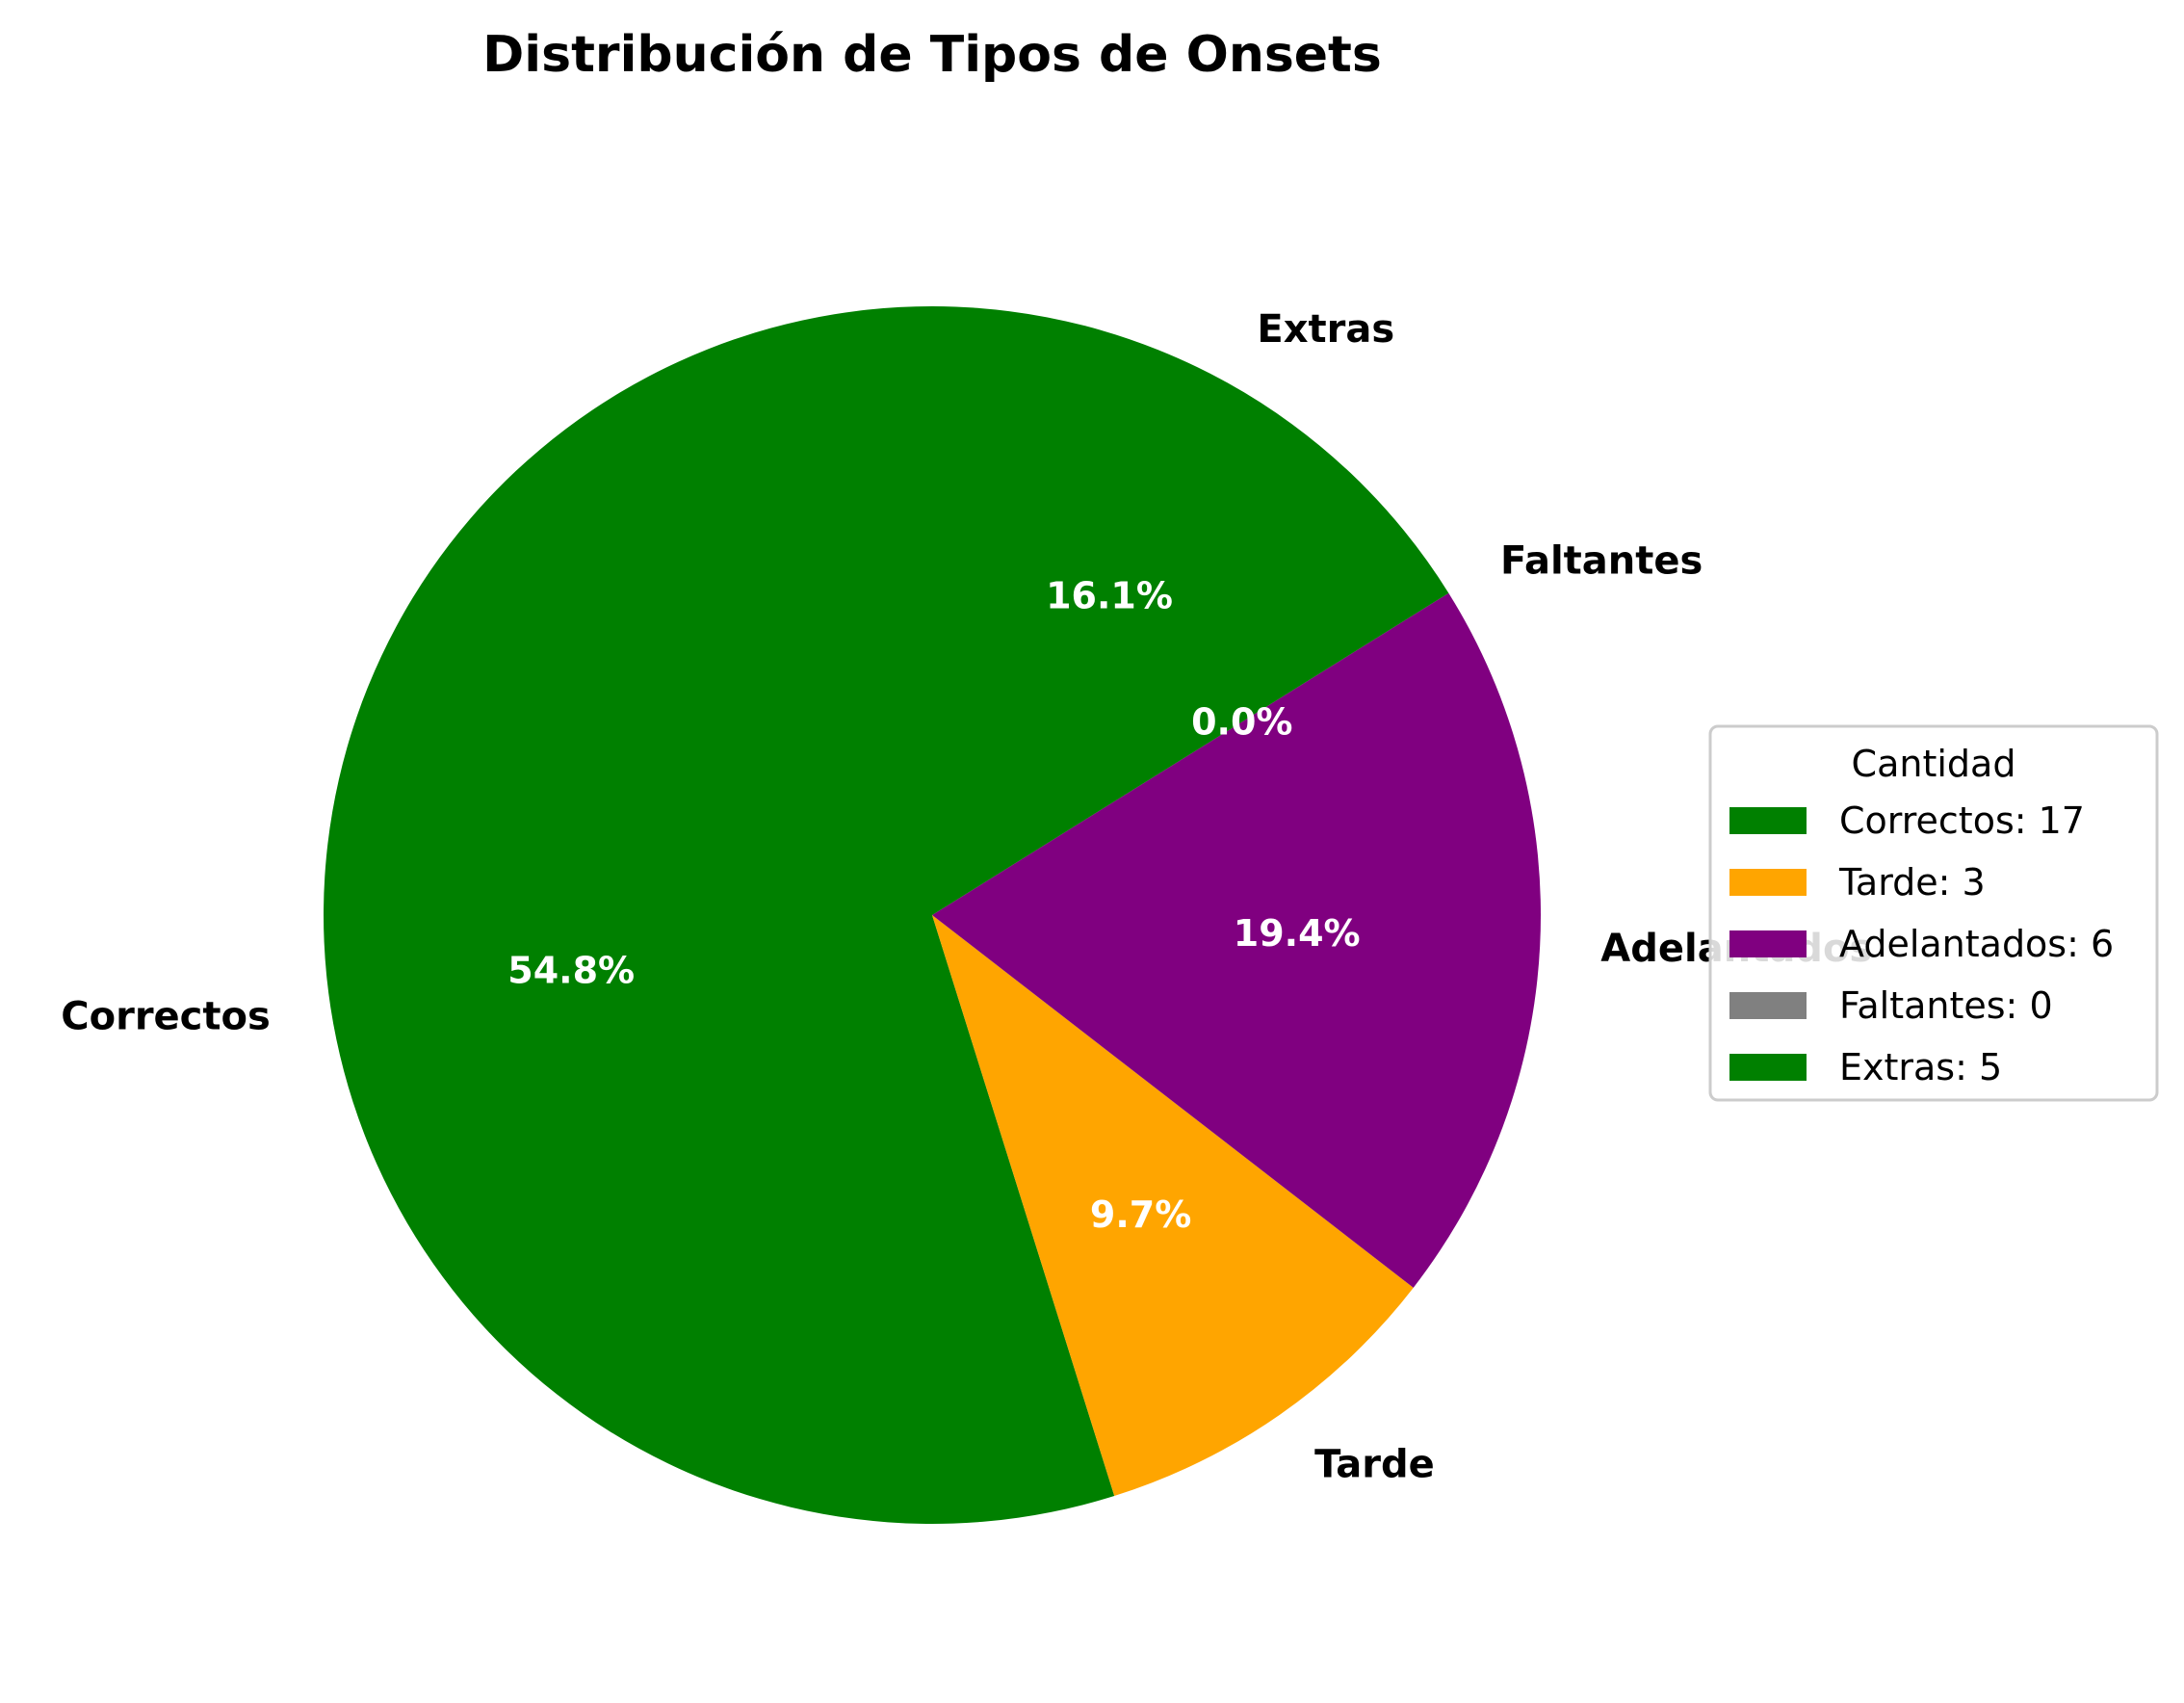 This screenshot has height=1703, width=2184. What do you see at coordinates (1109, 595) in the screenshot?
I see `percent-label-extras: 16.1%` at bounding box center [1109, 595].